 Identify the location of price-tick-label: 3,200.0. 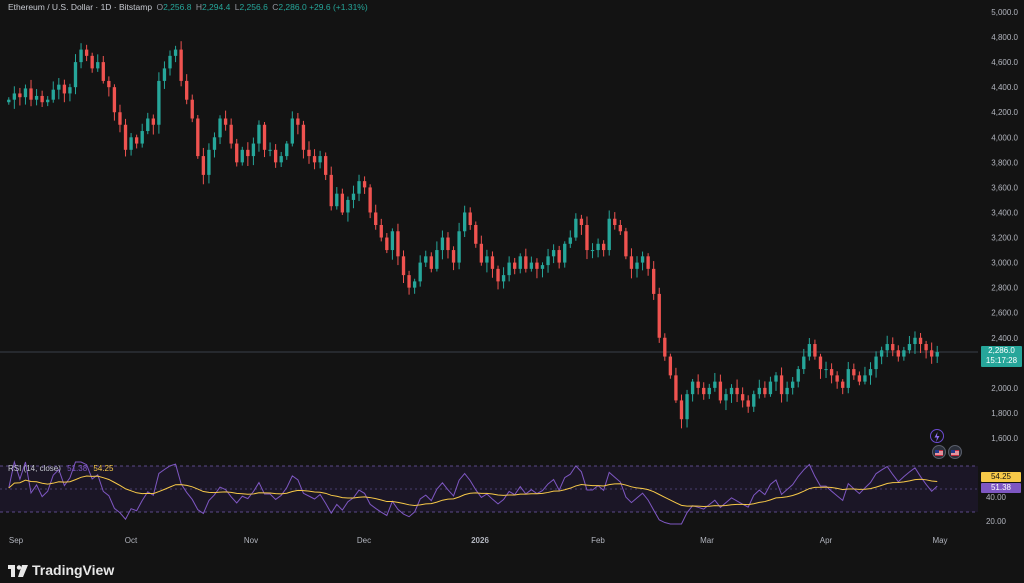
(1004, 238).